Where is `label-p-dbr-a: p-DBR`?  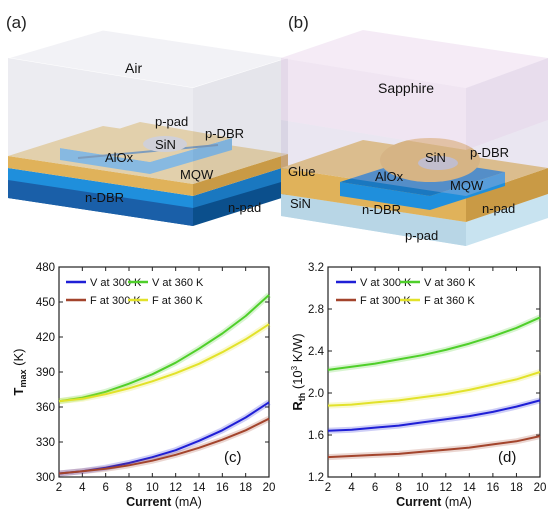
label-p-dbr-a: p-DBR is located at coordinates (224, 133).